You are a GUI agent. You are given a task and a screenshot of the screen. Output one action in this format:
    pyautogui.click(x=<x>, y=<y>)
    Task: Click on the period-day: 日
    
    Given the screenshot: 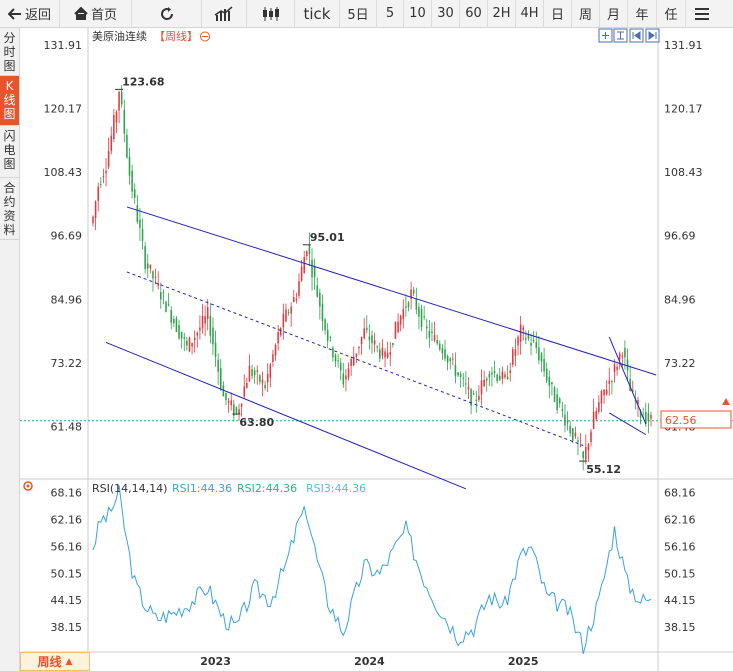 What is the action you would take?
    pyautogui.click(x=558, y=13)
    